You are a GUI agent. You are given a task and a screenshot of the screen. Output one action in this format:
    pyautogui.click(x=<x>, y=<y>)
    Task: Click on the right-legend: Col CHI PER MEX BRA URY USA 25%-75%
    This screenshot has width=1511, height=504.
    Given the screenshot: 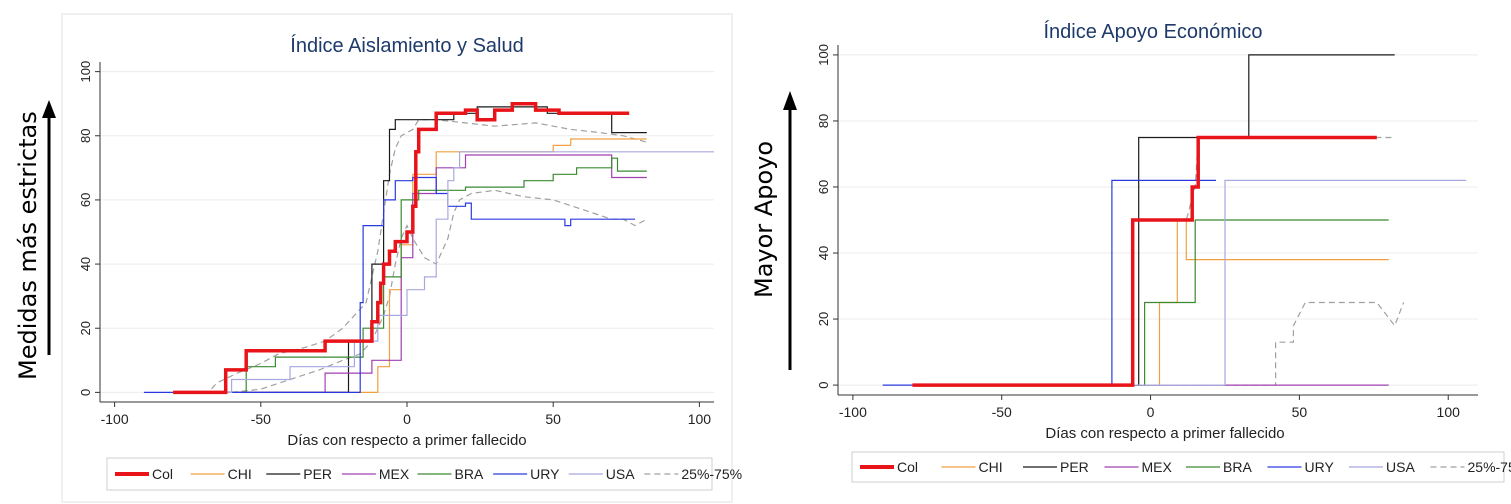 What is the action you would take?
    pyautogui.click(x=1181, y=467)
    